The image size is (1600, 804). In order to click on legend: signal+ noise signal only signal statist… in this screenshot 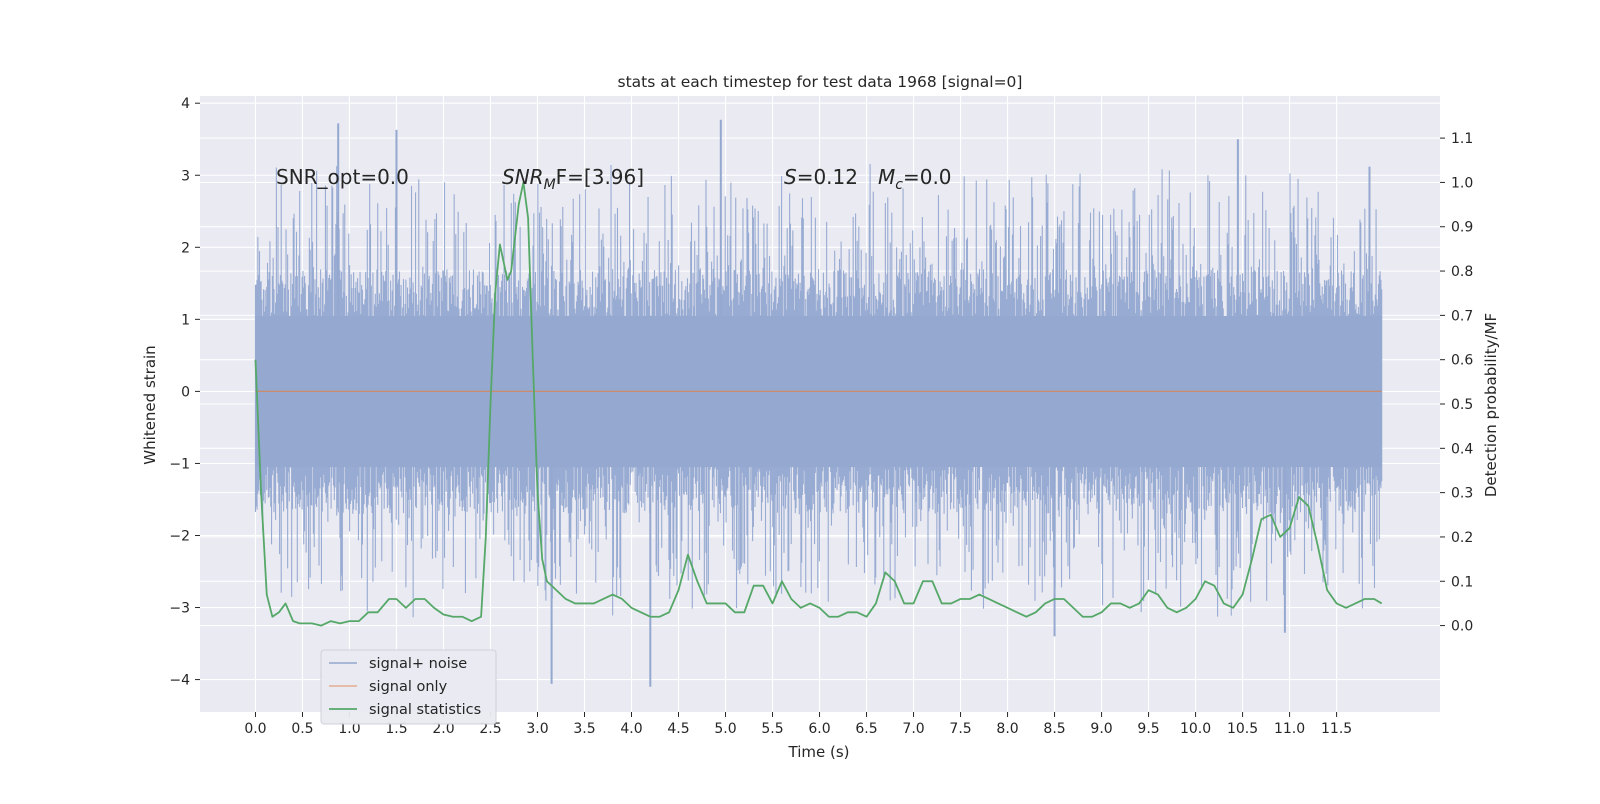, I will do `click(408, 687)`.